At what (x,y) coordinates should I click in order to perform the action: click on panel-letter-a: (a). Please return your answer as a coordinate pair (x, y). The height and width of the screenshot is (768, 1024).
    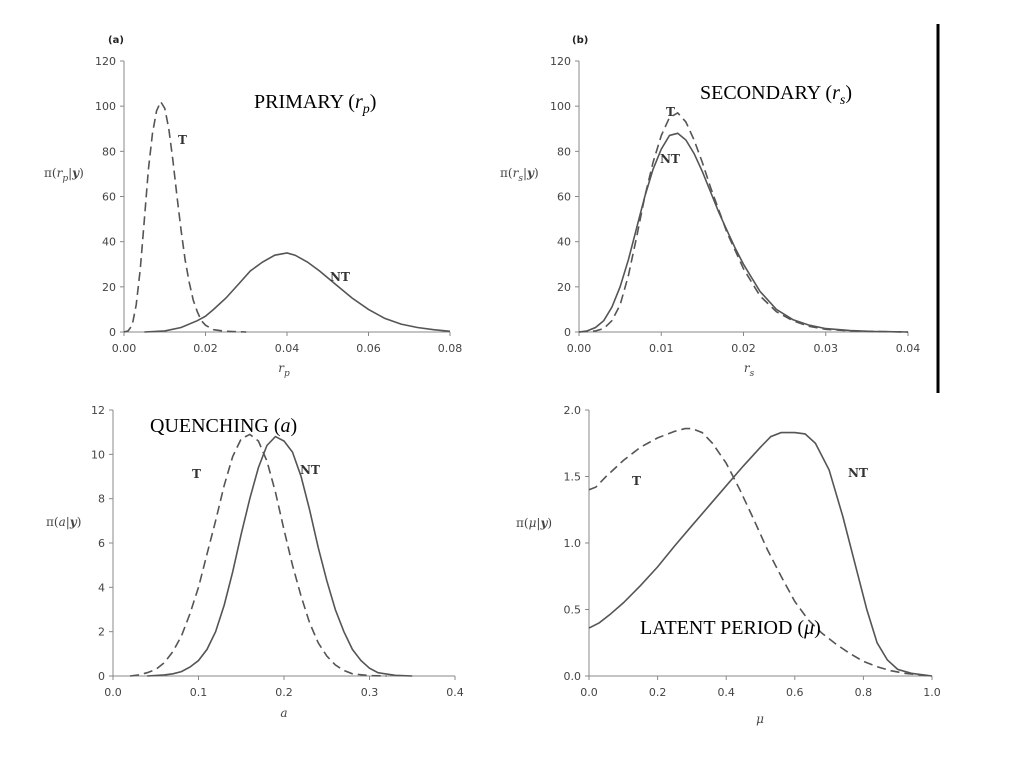
    Looking at the image, I should click on (116, 40).